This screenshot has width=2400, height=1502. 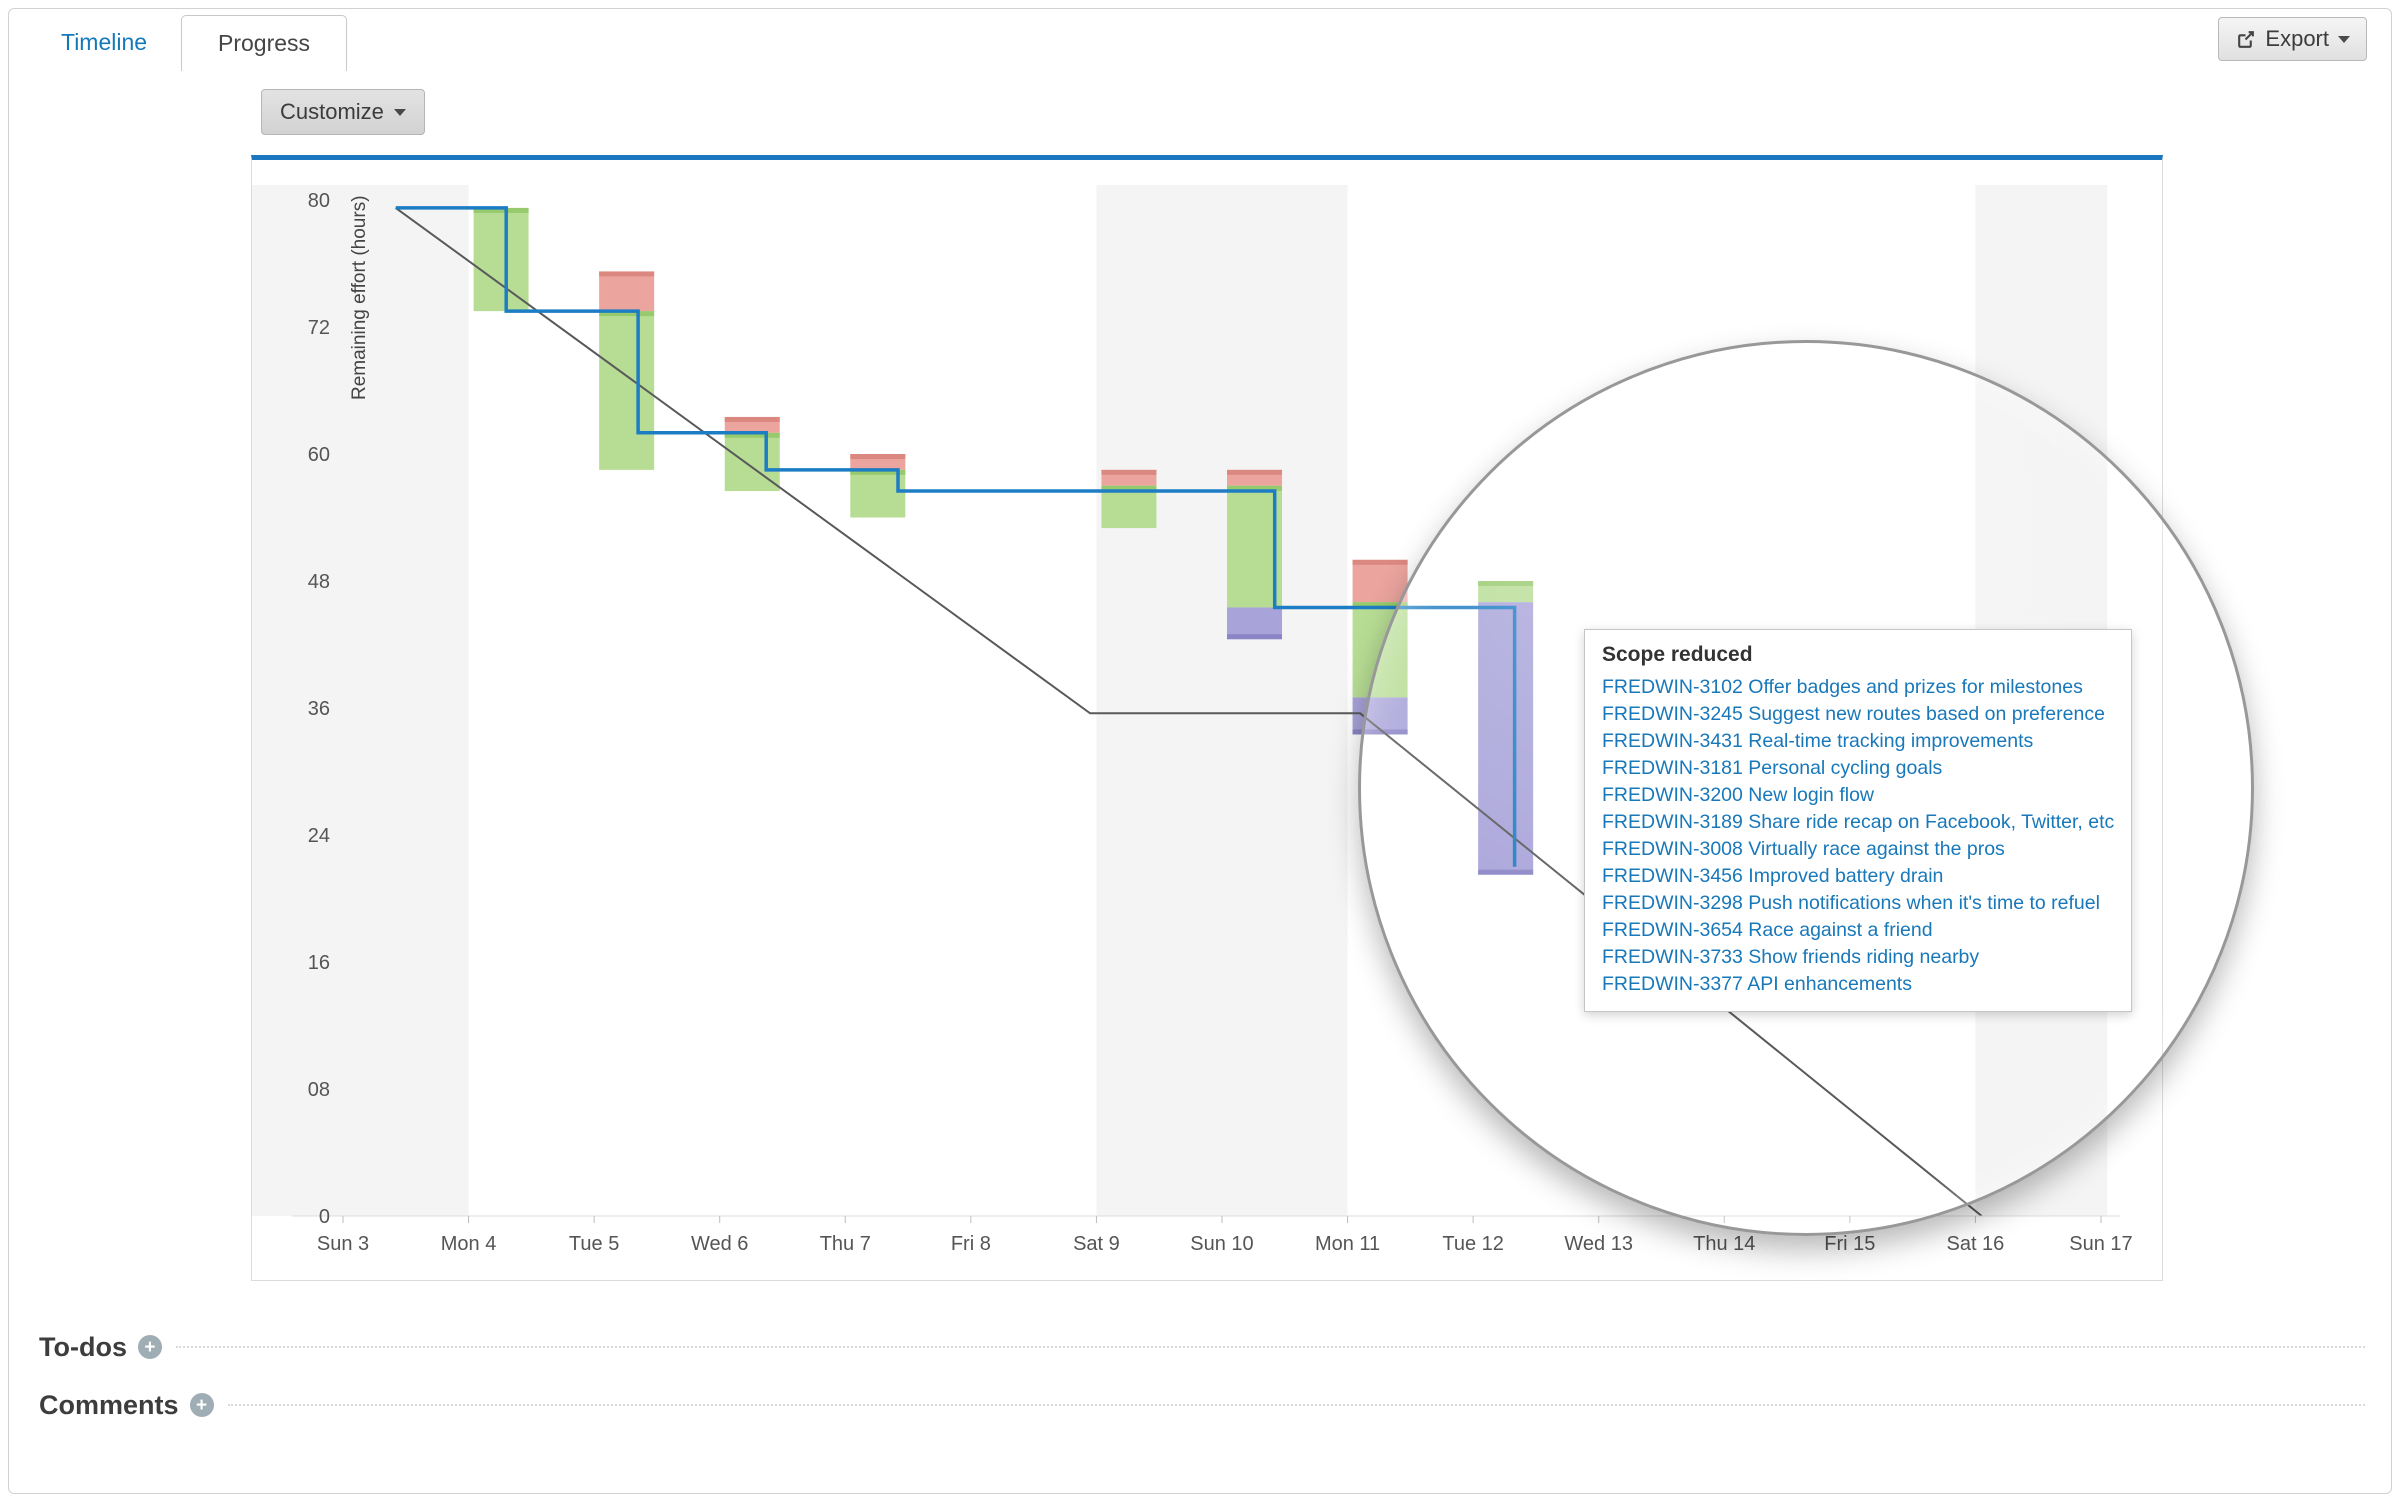 I want to click on svg-text: Mon 4, so click(x=469, y=1244).